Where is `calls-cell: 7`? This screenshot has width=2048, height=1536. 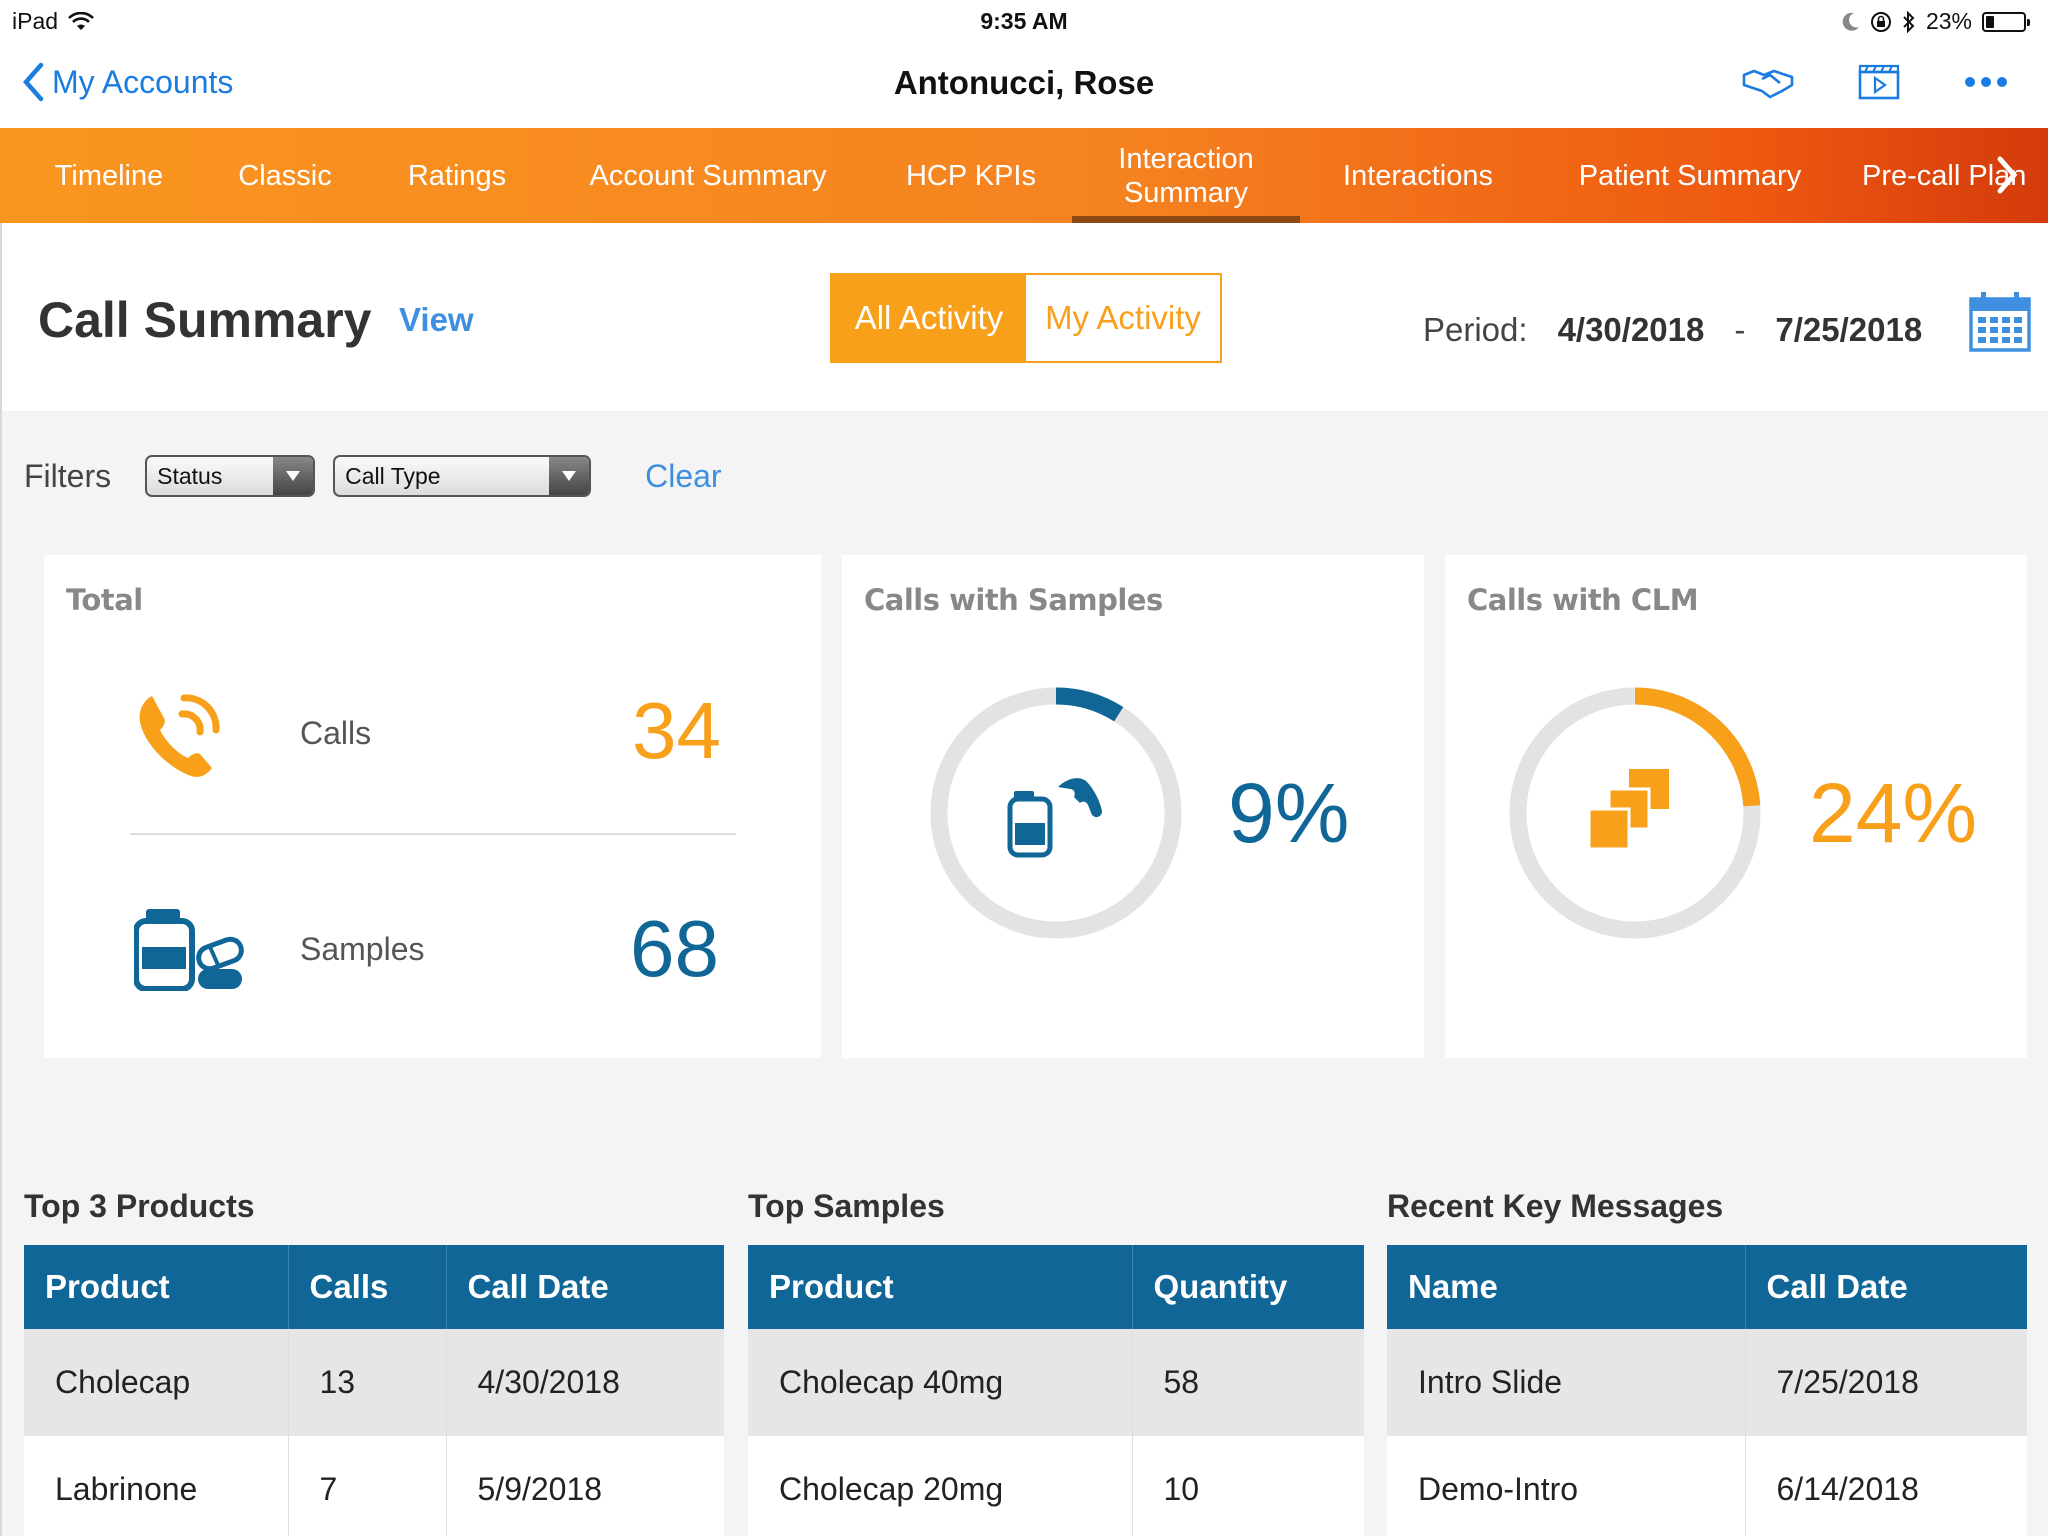 calls-cell: 7 is located at coordinates (367, 1486).